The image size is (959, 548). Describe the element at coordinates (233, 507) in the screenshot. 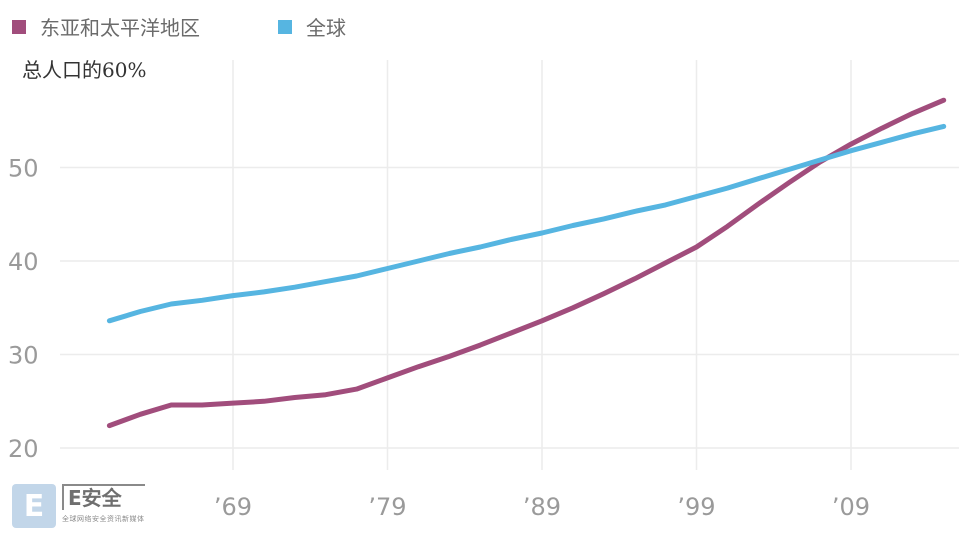

I see `x-tick-label: ’69` at that location.